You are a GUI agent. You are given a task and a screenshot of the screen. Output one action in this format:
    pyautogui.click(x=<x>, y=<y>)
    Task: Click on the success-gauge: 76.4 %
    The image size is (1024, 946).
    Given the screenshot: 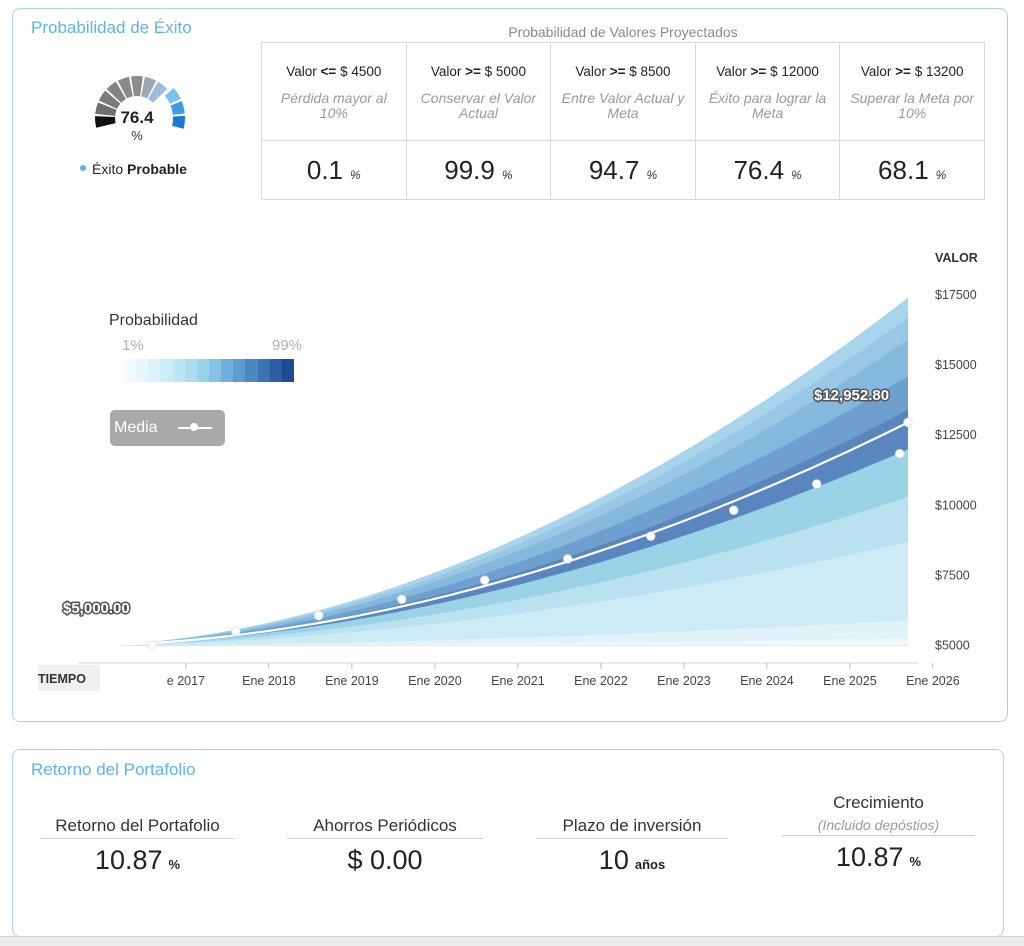 What is the action you would take?
    pyautogui.click(x=139, y=101)
    